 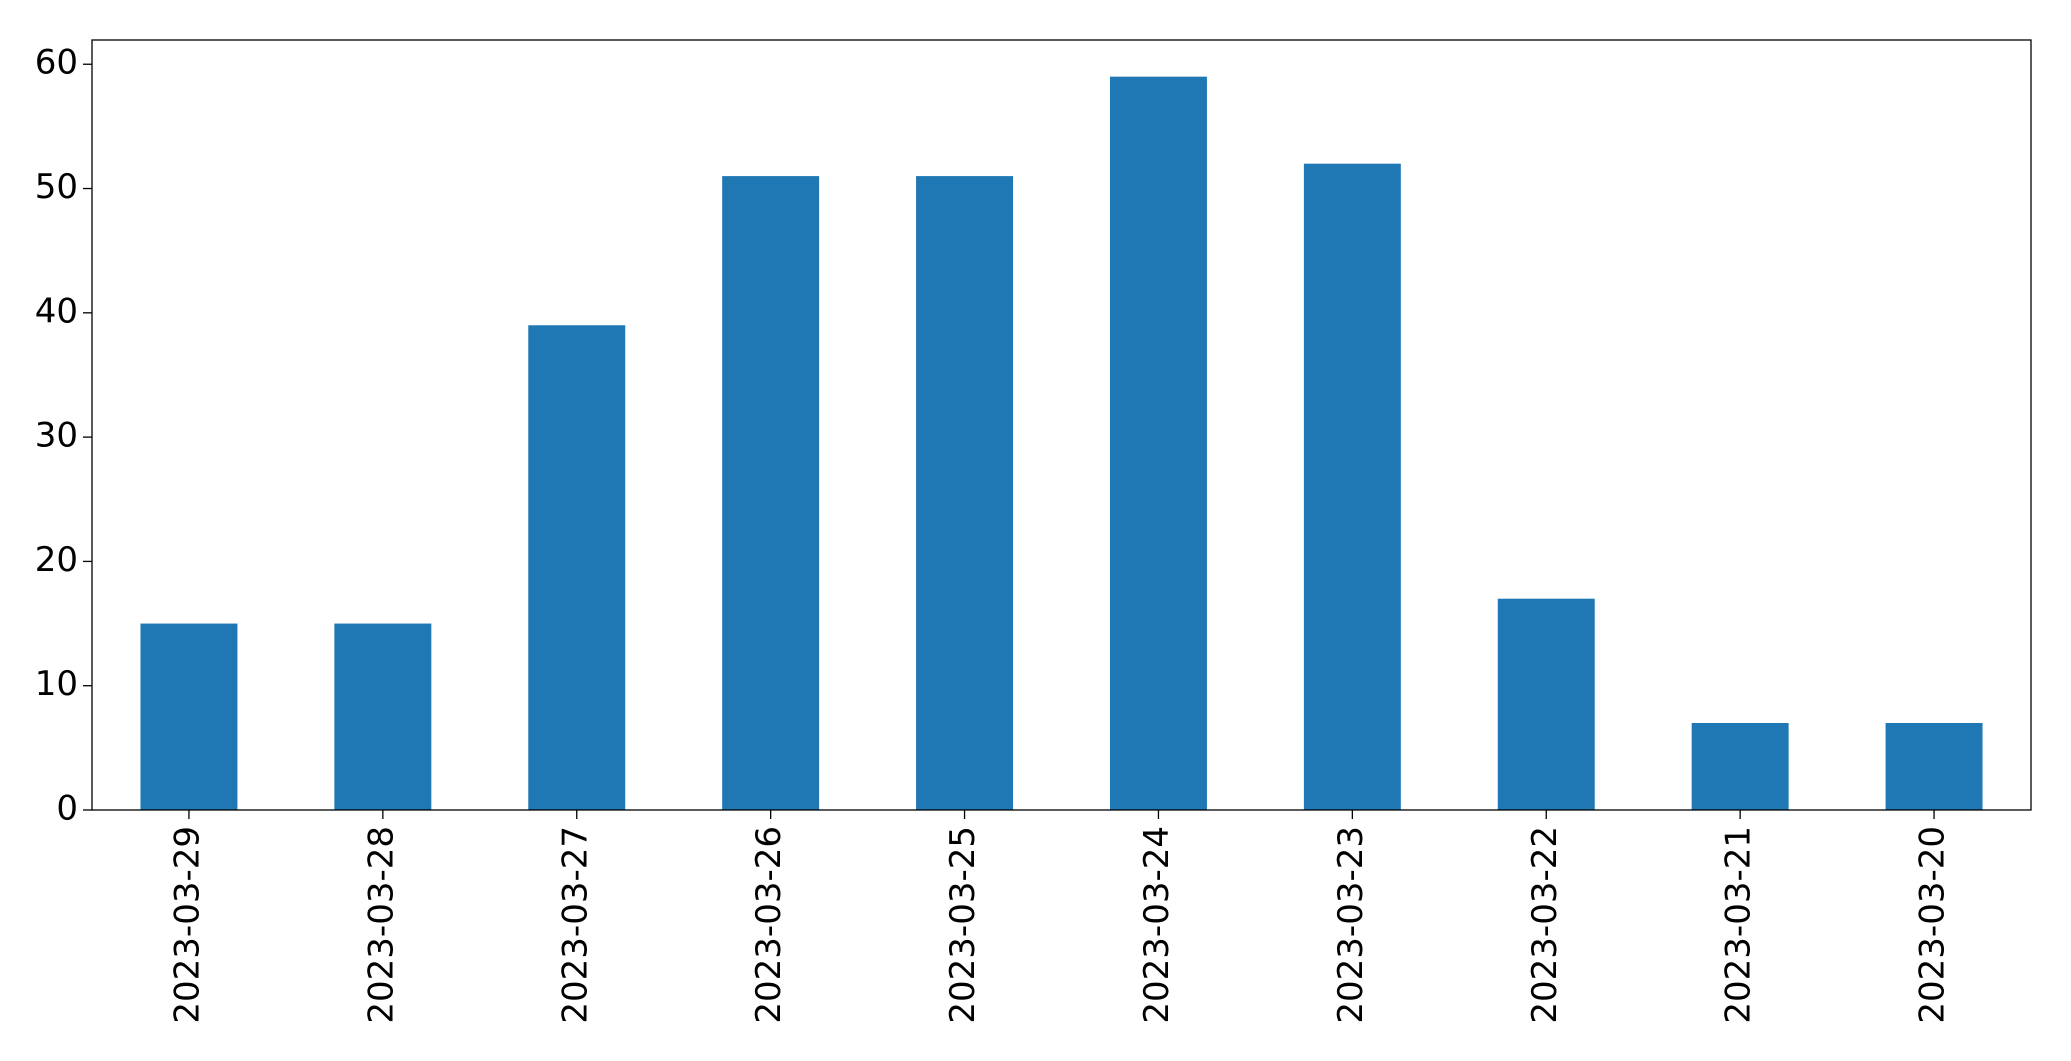 What do you see at coordinates (575, 925) in the screenshot?
I see `x-tick-label: 2023-03-27` at bounding box center [575, 925].